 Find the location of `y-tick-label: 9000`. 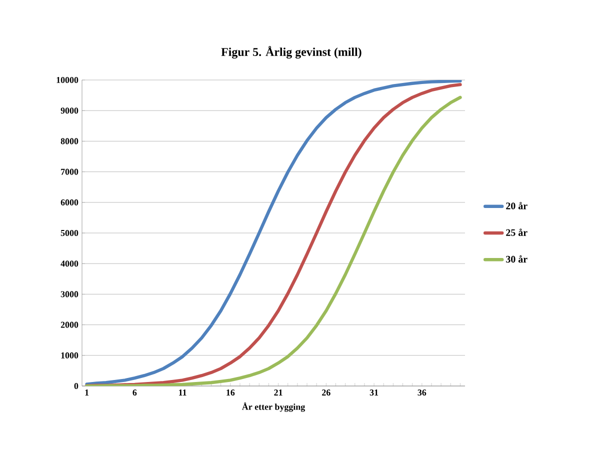

y-tick-label: 9000 is located at coordinates (69, 111).